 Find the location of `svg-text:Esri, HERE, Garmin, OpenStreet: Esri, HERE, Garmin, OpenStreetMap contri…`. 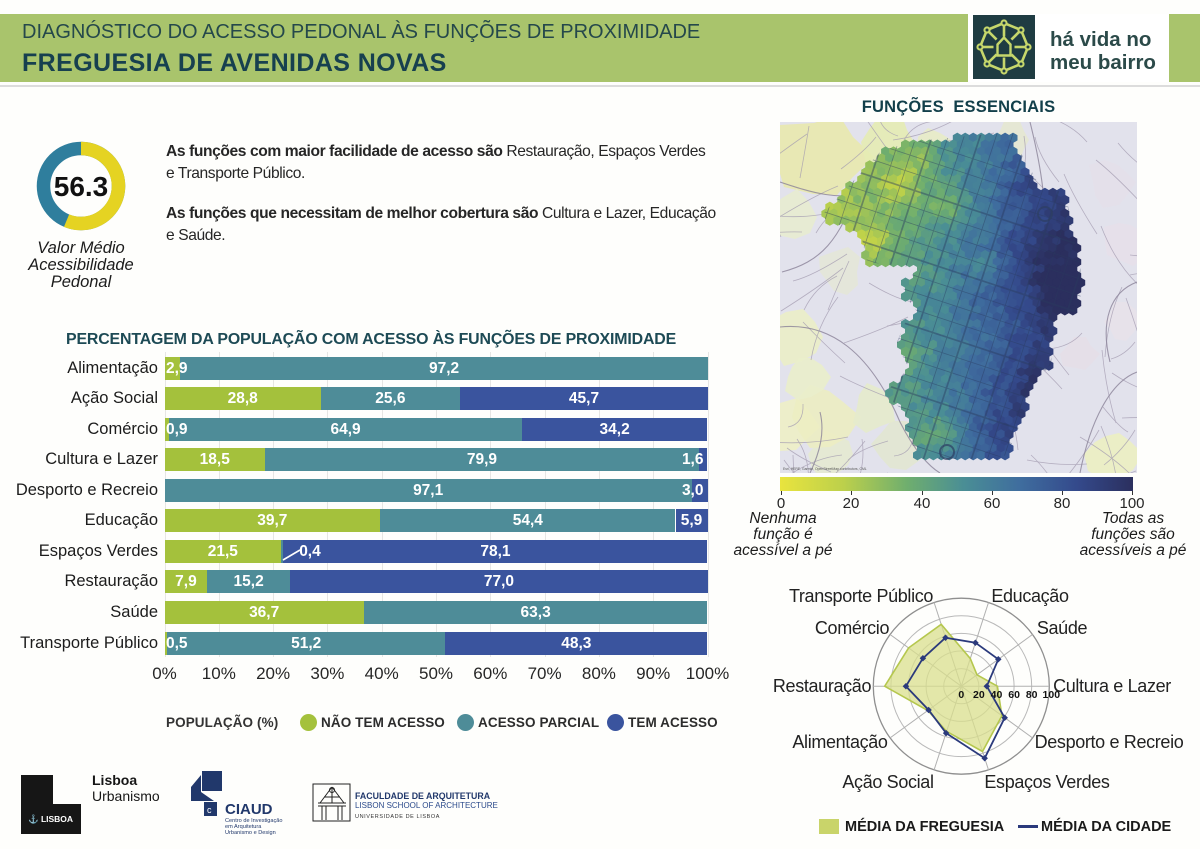

svg-text:Esri, HERE, Garmin, OpenStreet: Esri, HERE, Garmin, OpenStreetMap contri… is located at coordinates (825, 469).